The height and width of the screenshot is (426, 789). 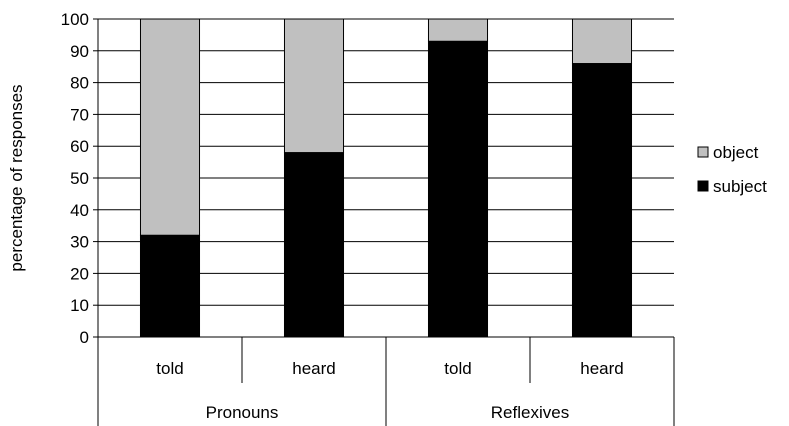 What do you see at coordinates (84, 337) in the screenshot?
I see `y-tick-label: 0` at bounding box center [84, 337].